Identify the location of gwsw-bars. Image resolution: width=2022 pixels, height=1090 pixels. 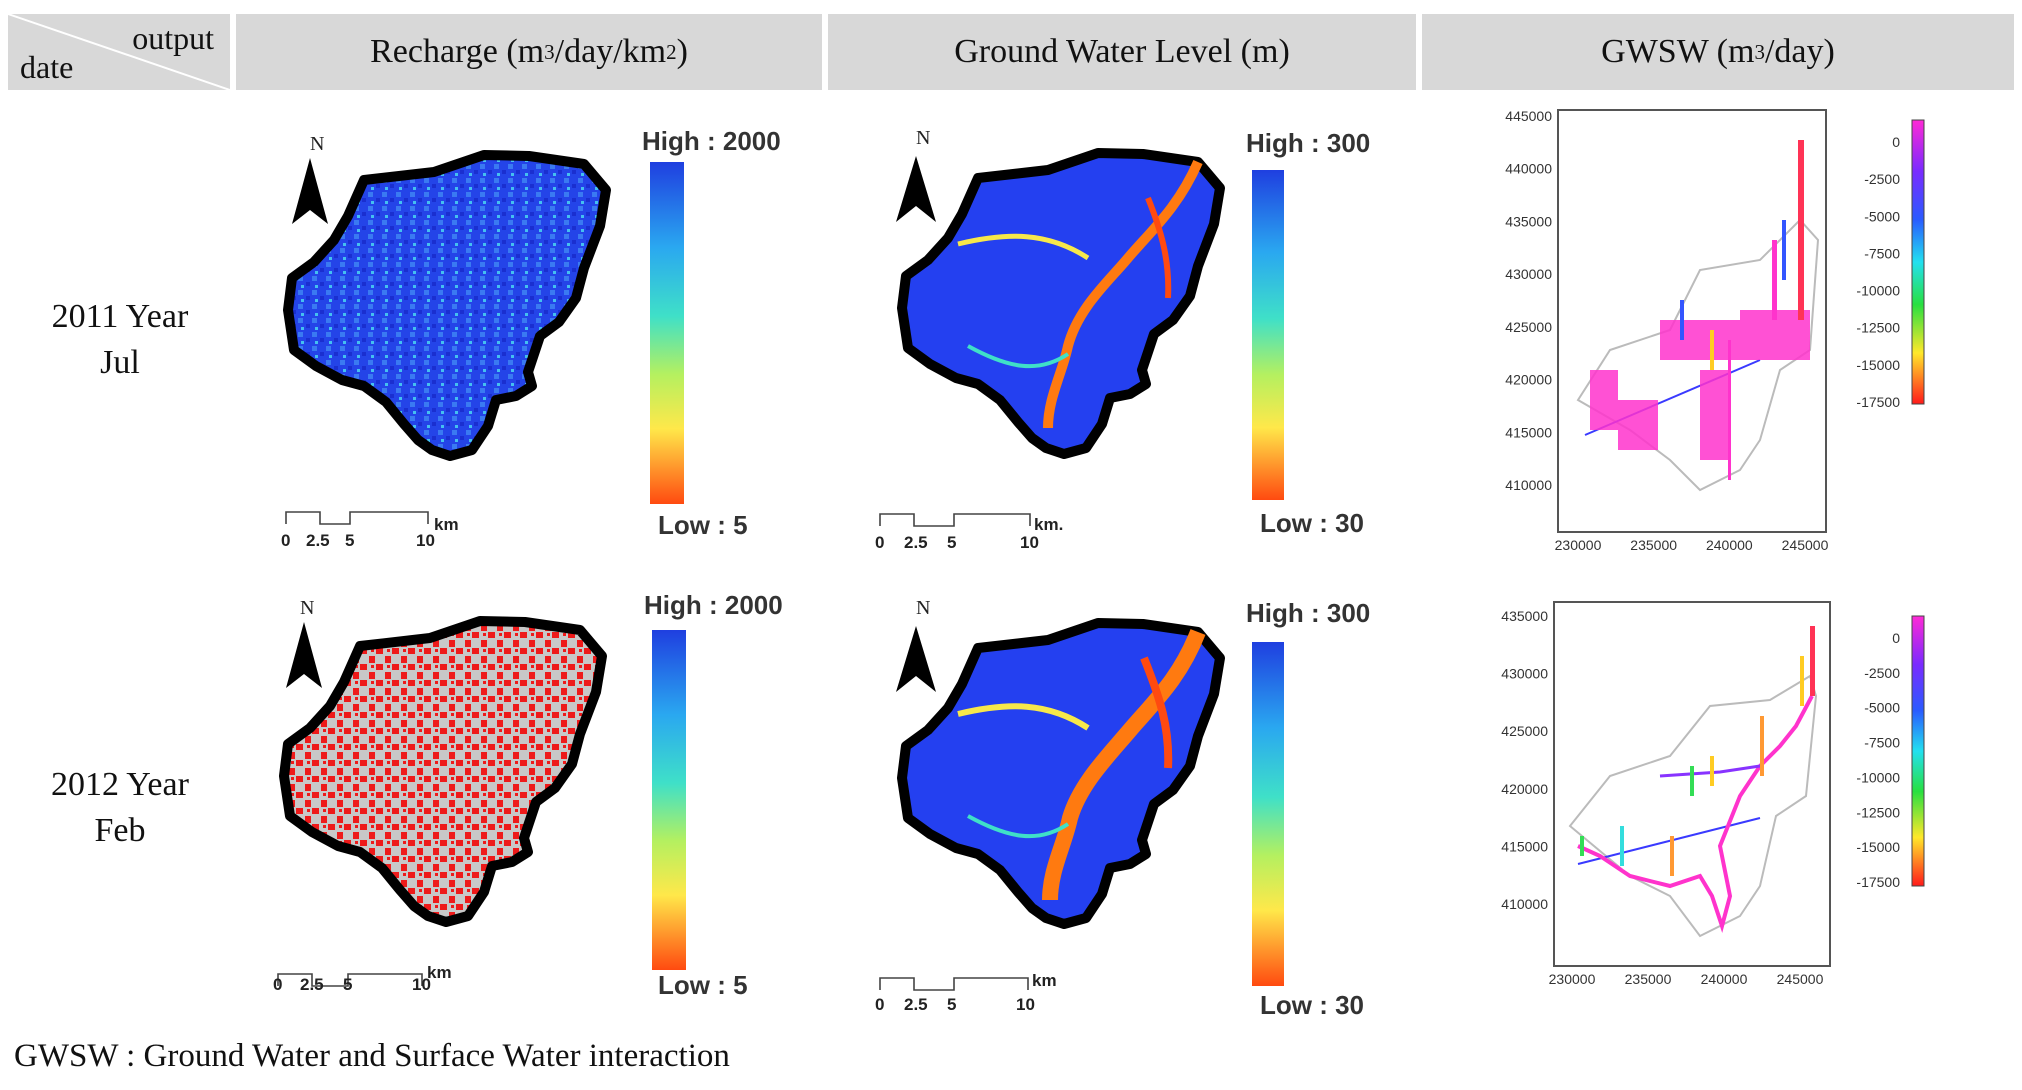
(1697, 751).